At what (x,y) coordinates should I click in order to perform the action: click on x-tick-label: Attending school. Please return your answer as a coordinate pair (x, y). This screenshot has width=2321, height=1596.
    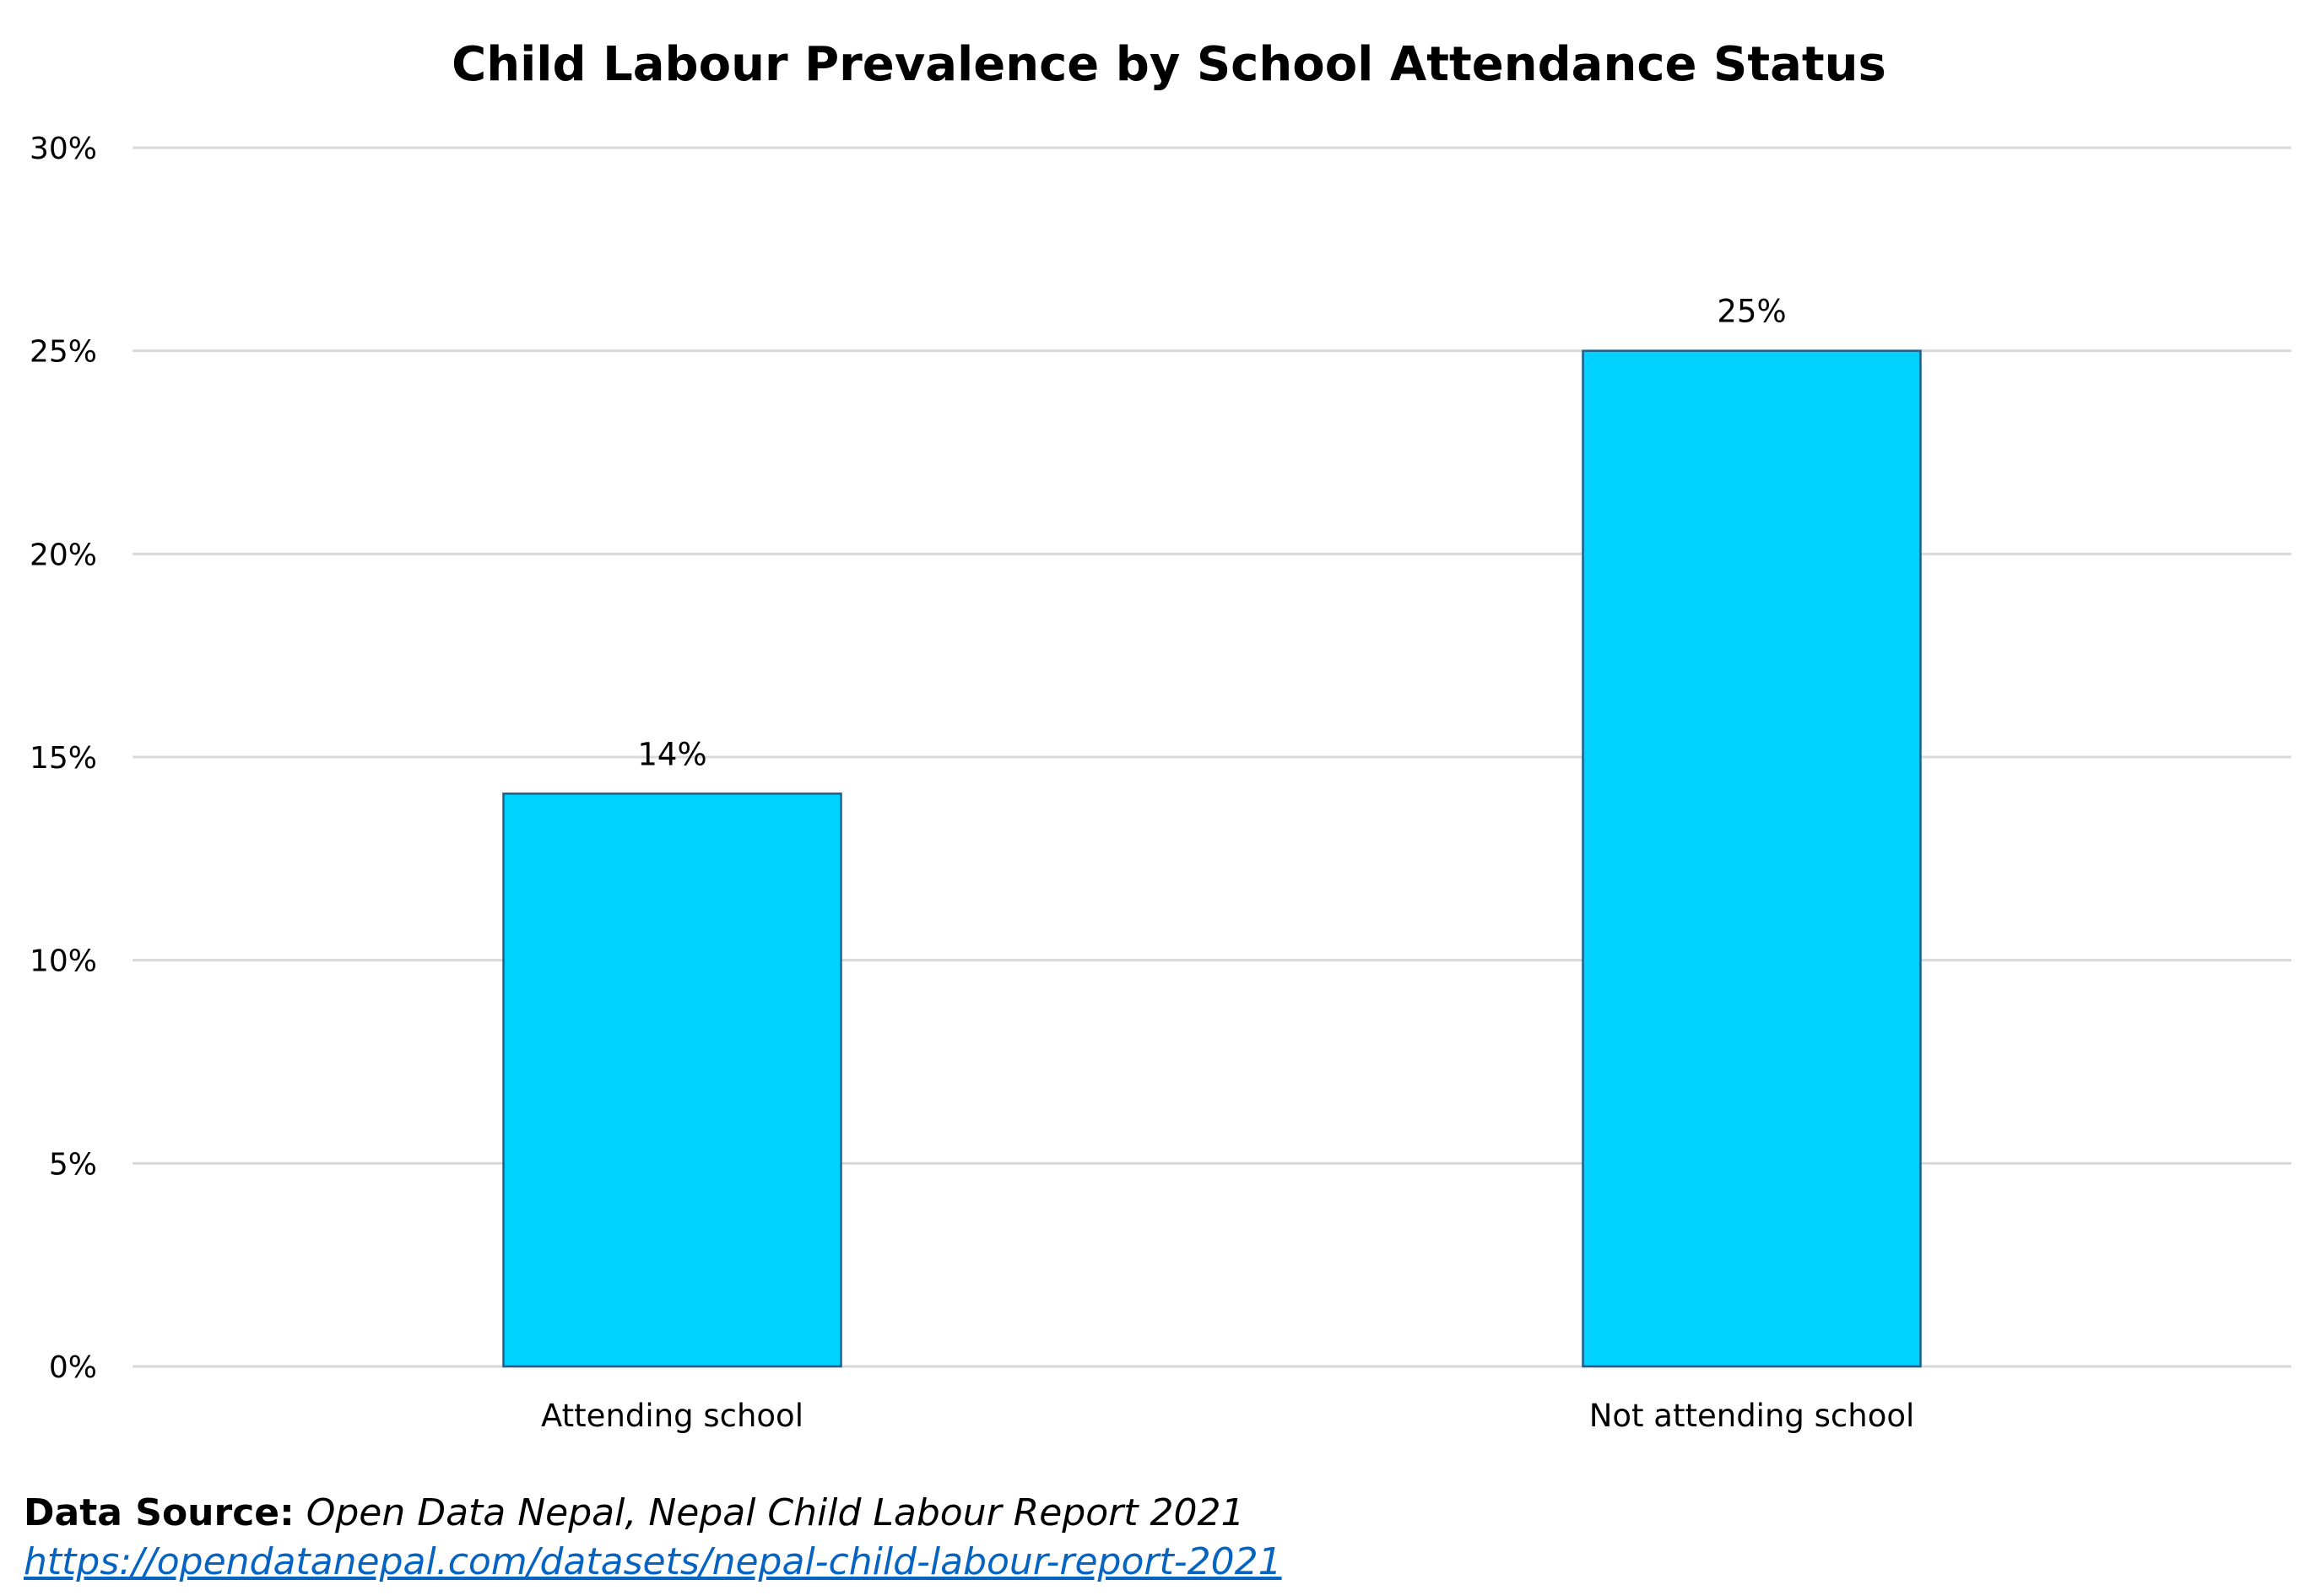
    Looking at the image, I should click on (672, 1416).